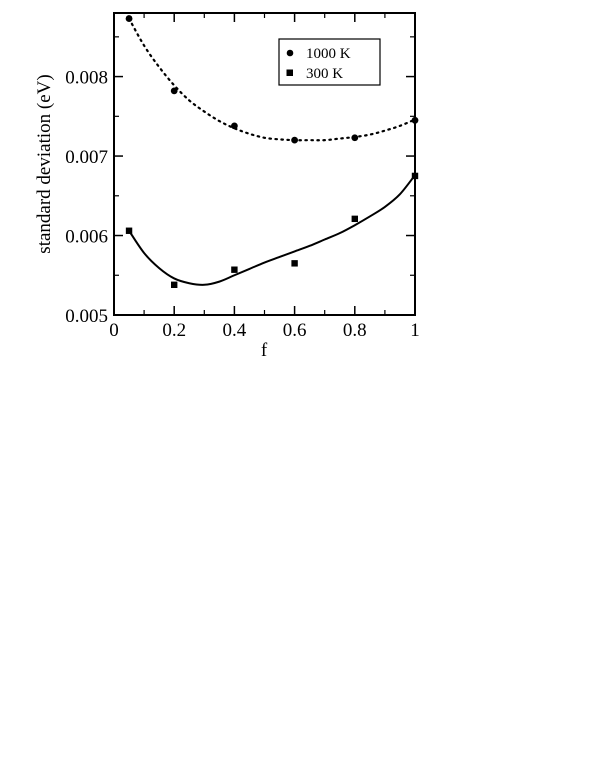 This screenshot has width=599, height=776. What do you see at coordinates (86, 237) in the screenshot?
I see `y-tick-label: 0.006` at bounding box center [86, 237].